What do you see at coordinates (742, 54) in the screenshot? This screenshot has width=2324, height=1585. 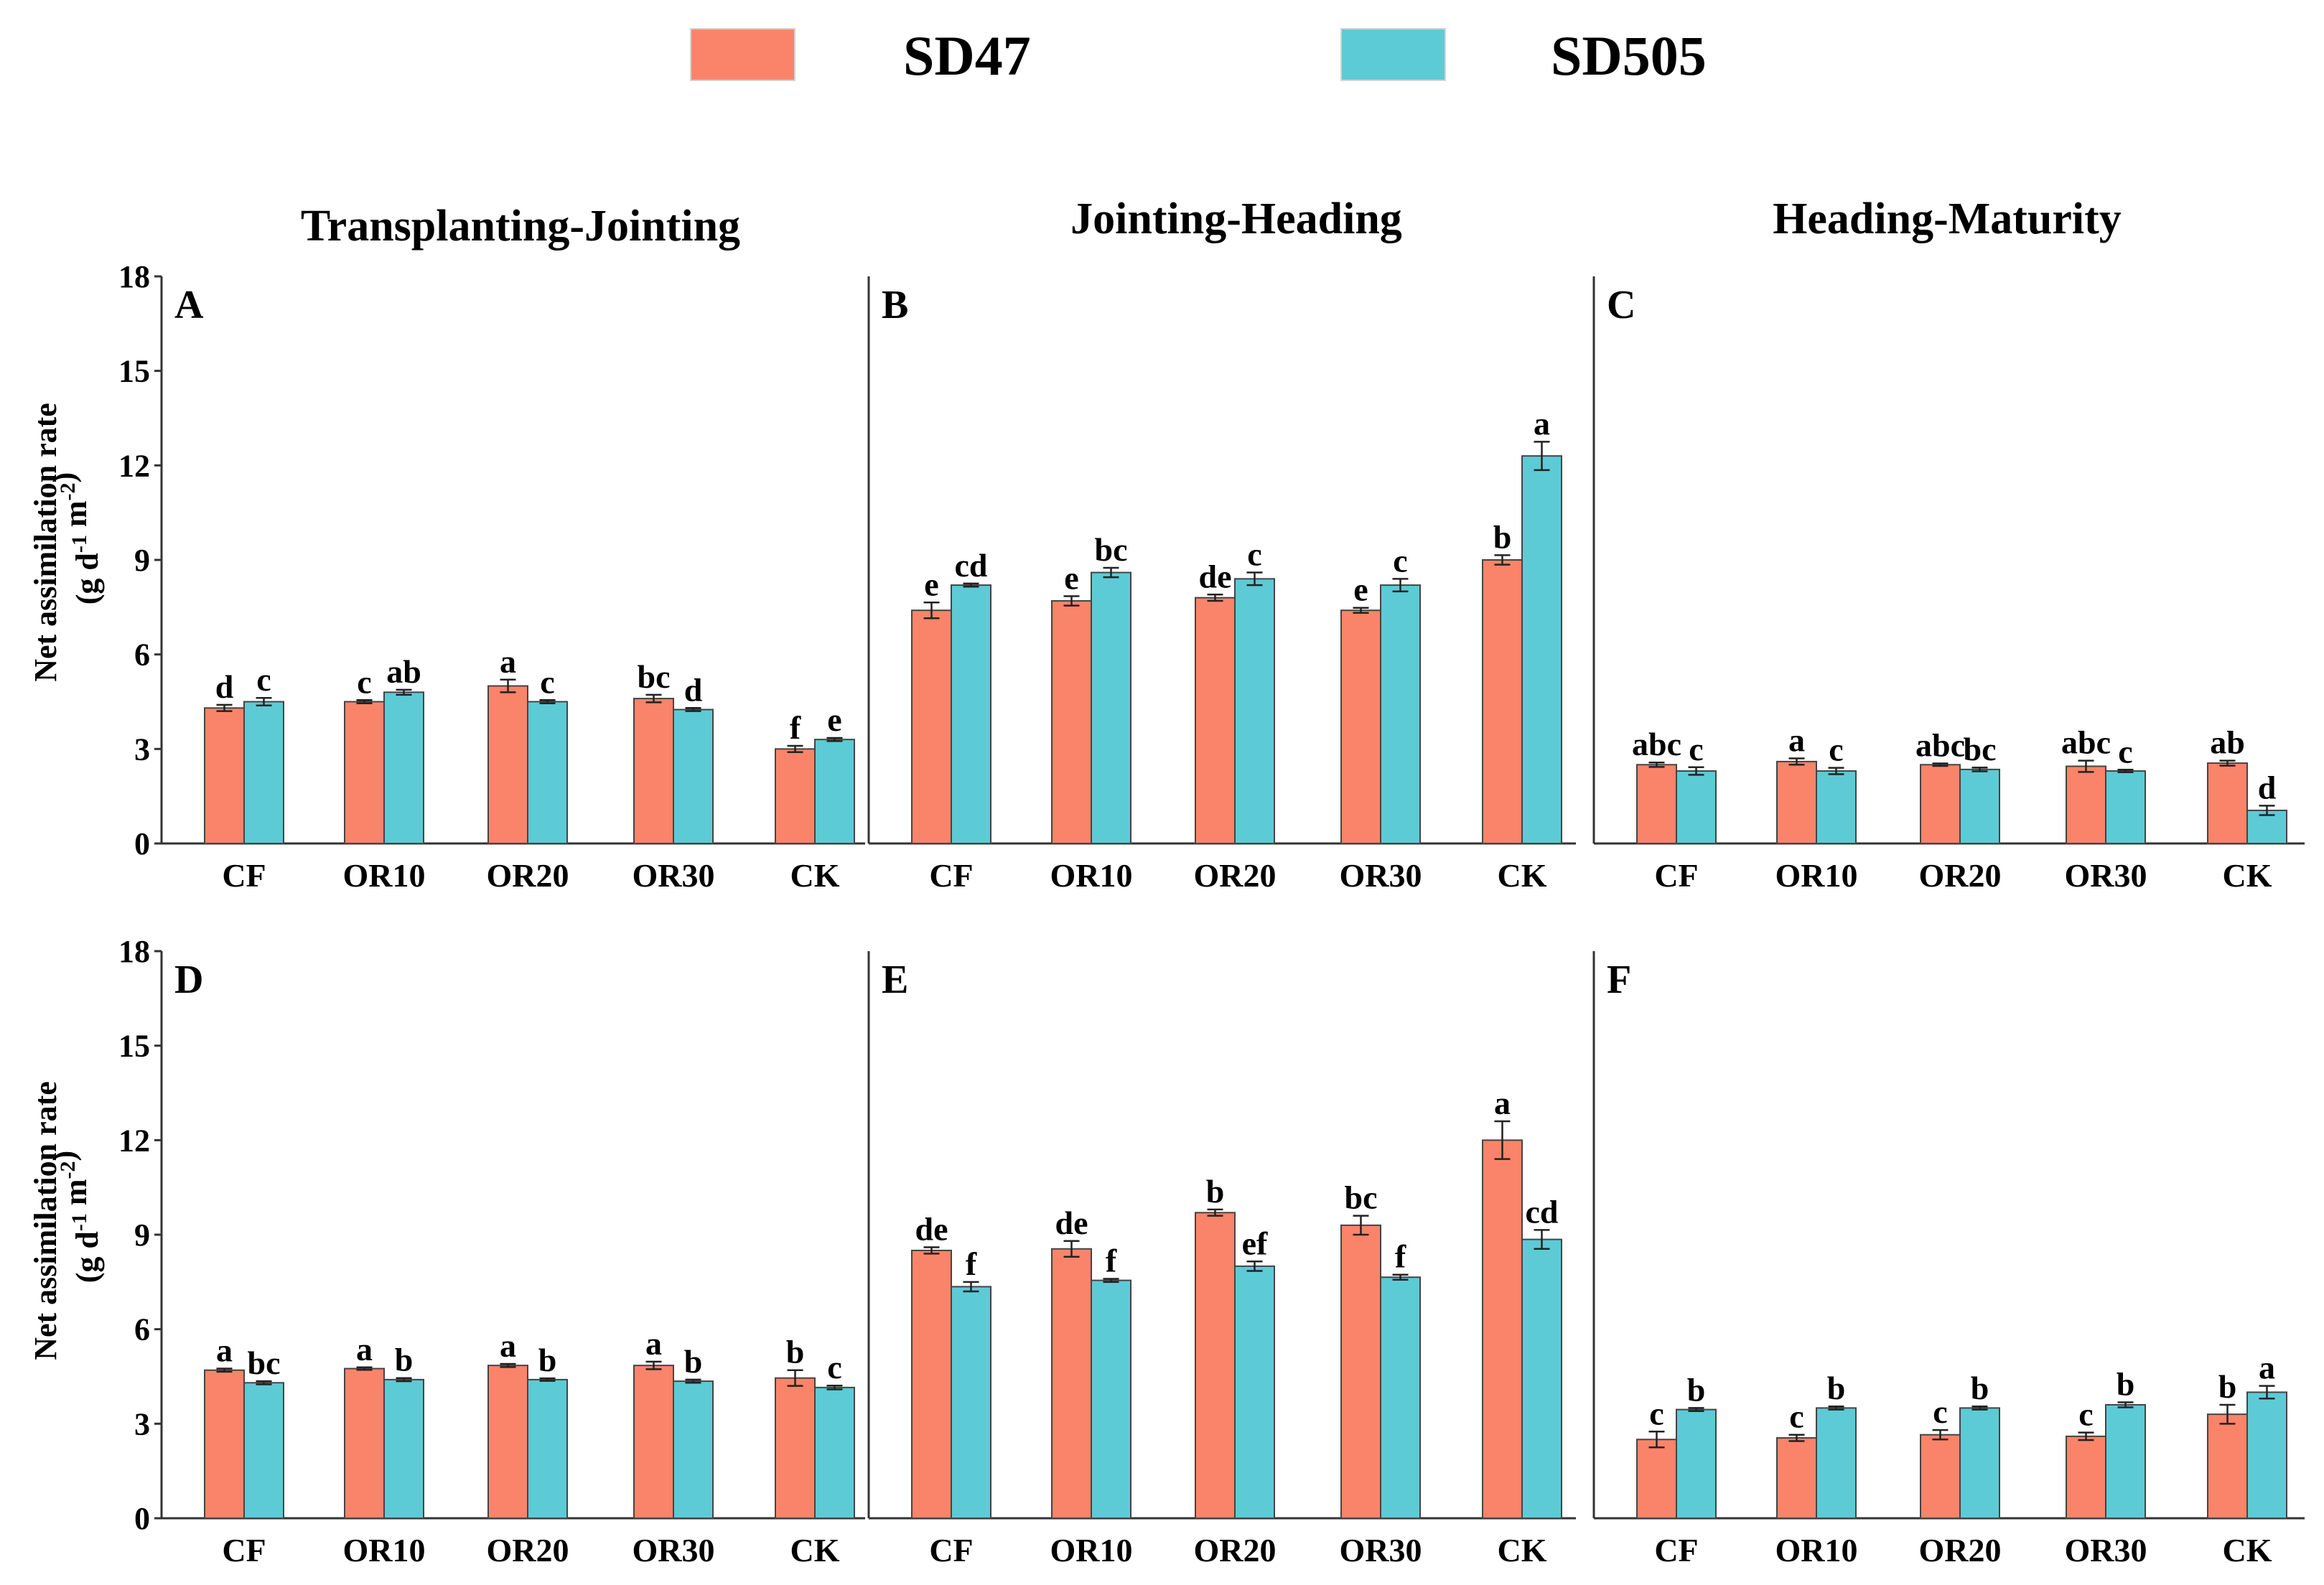 I see `legend-swatch-sd47` at bounding box center [742, 54].